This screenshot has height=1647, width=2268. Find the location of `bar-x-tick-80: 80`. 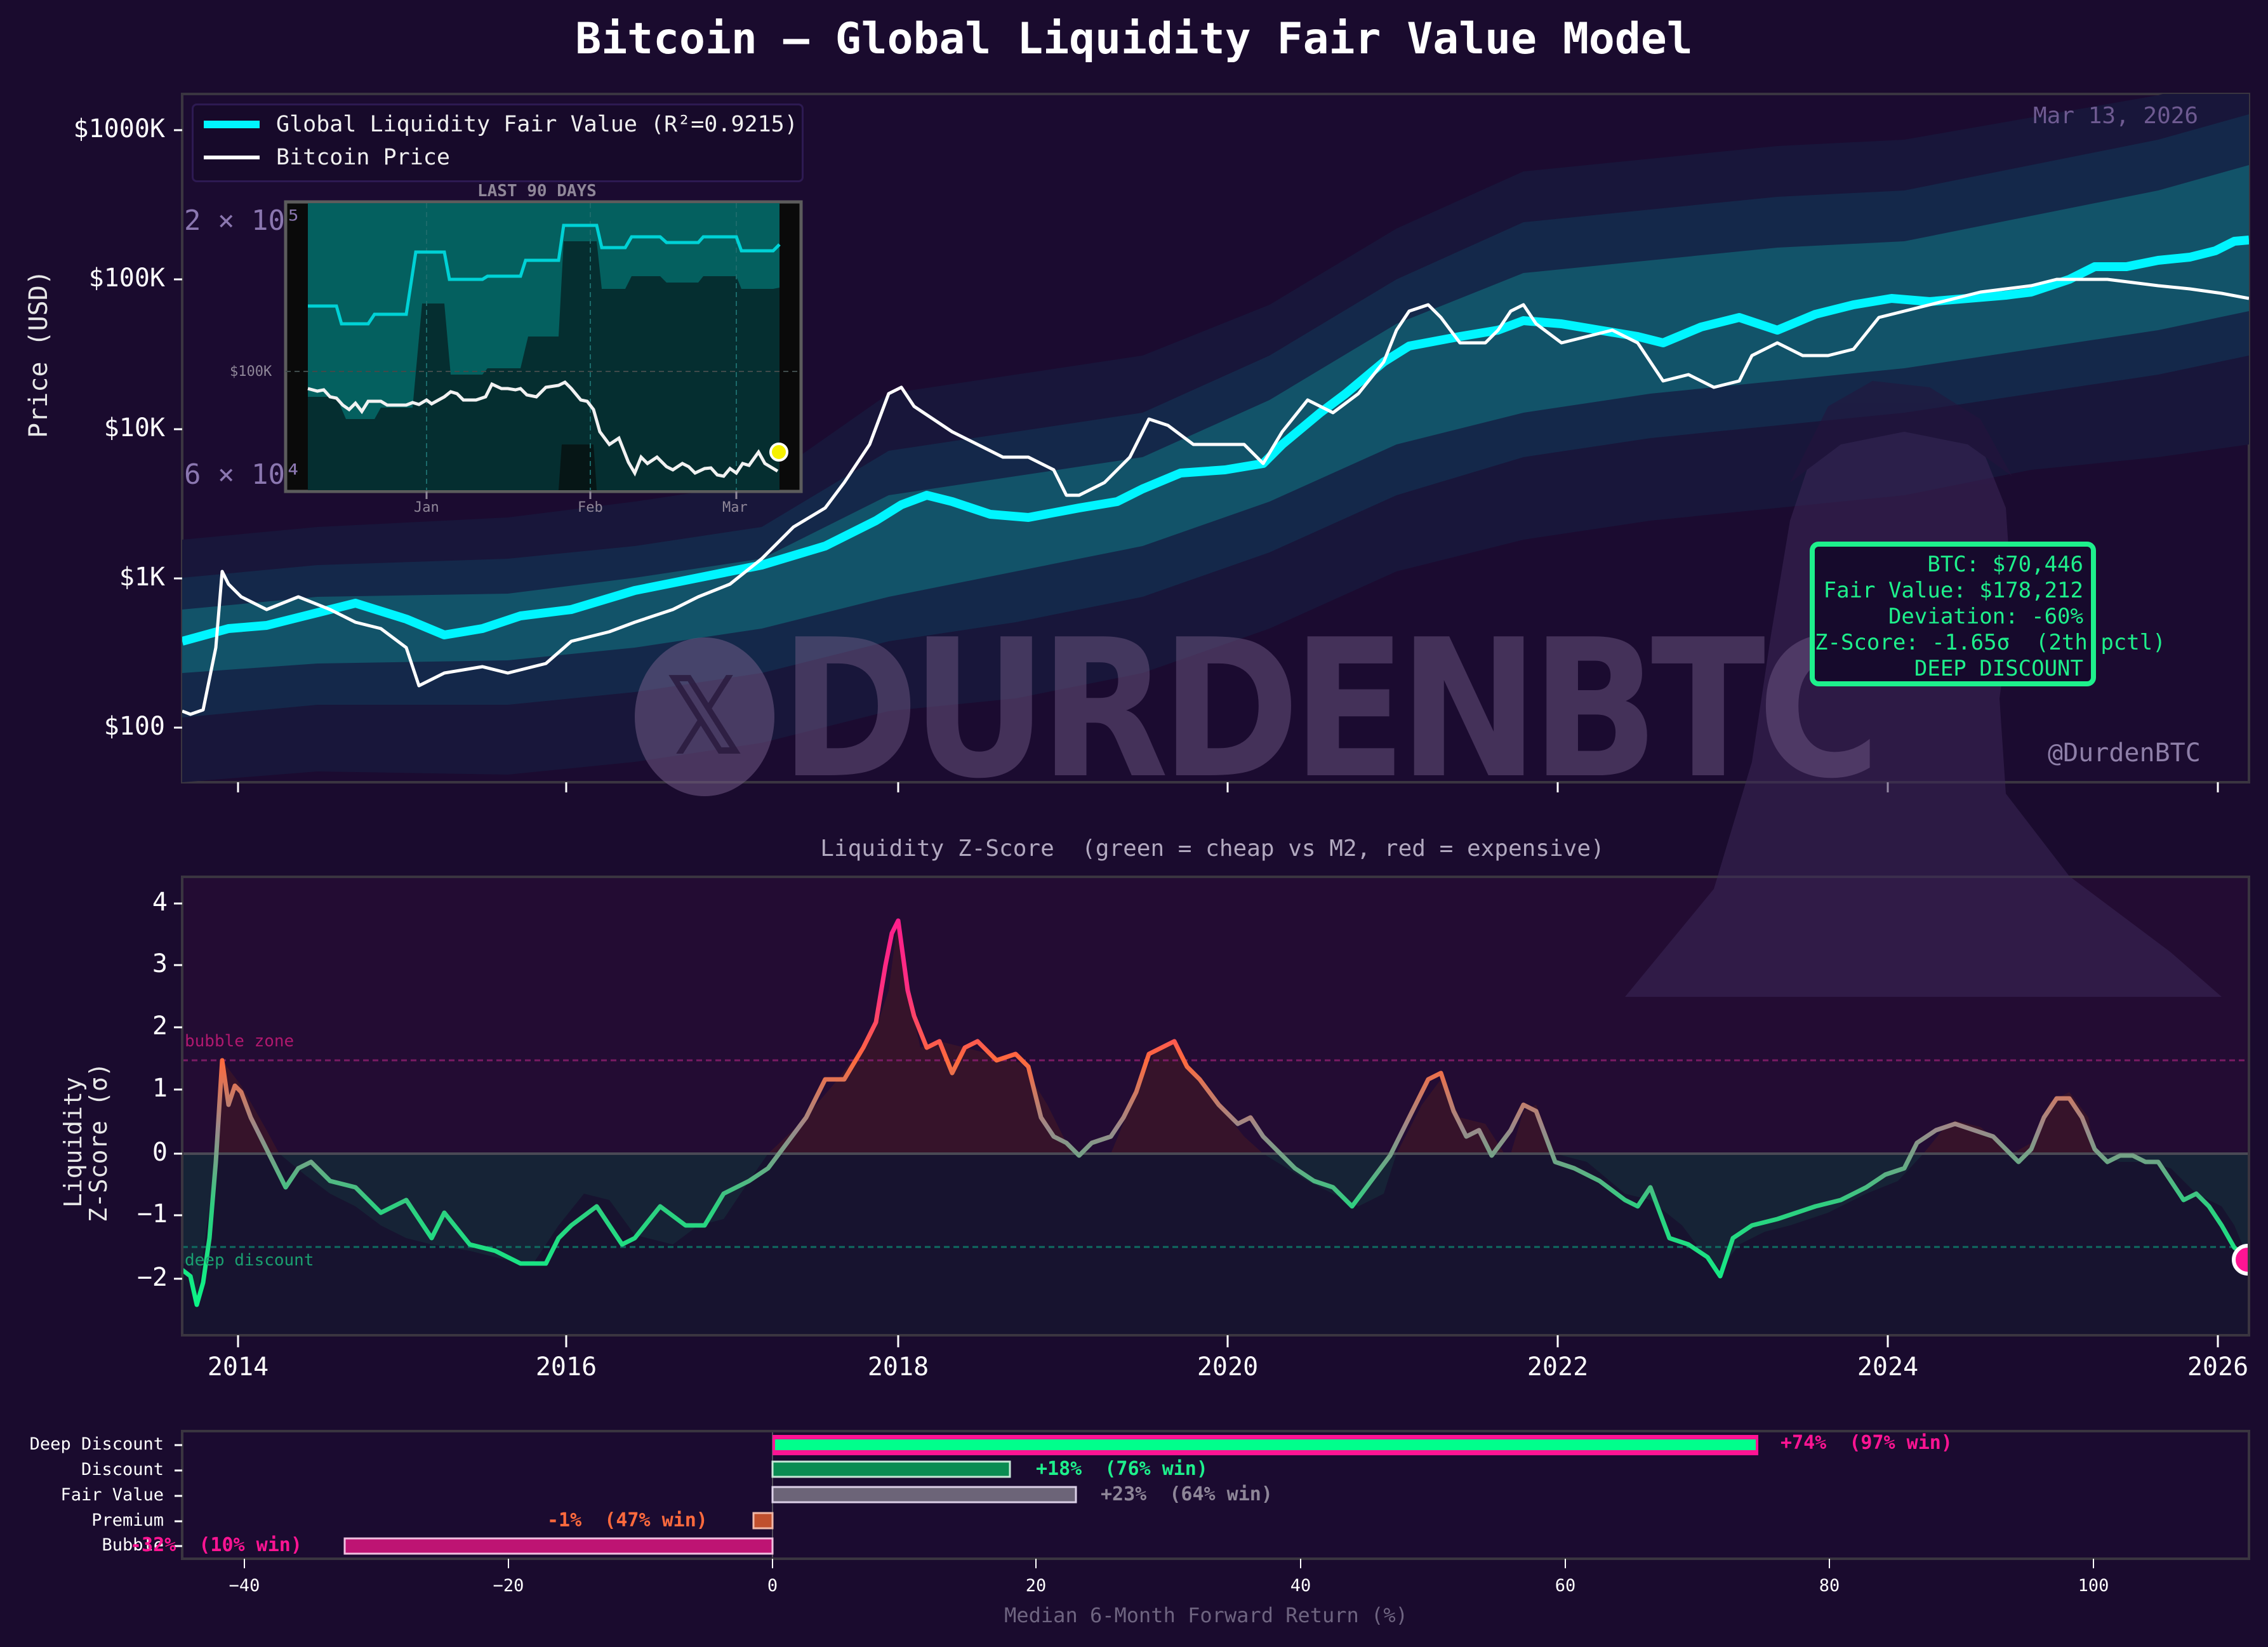

bar-x-tick-80: 80 is located at coordinates (1829, 1586).